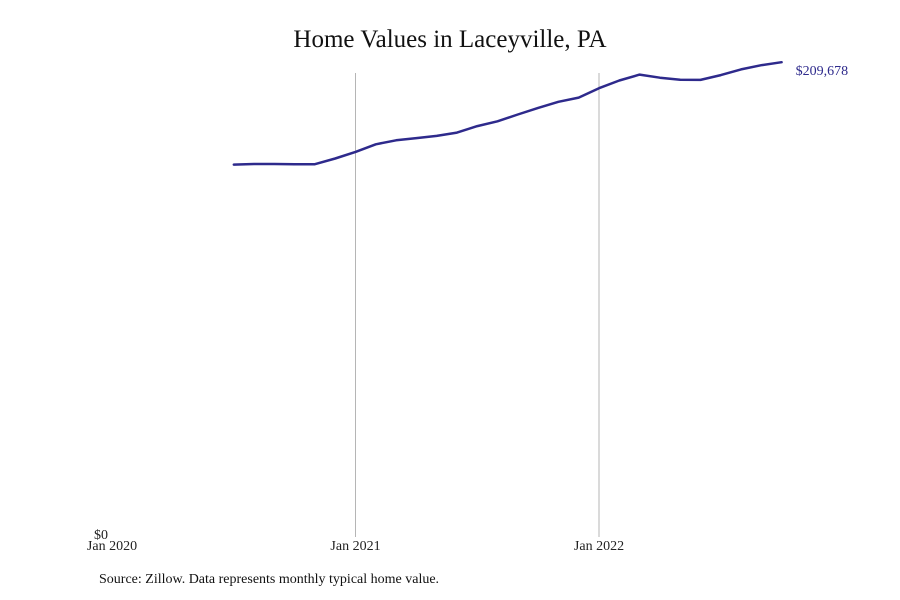 The width and height of the screenshot is (900, 600). Describe the element at coordinates (355, 546) in the screenshot. I see `x-tick-label: Jan 2021` at that location.